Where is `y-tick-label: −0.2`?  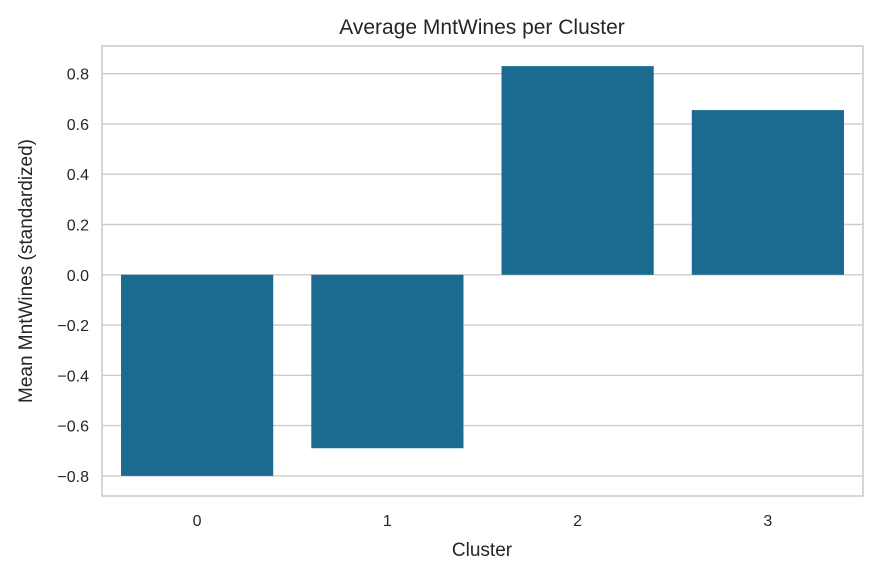 y-tick-label: −0.2 is located at coordinates (73, 326).